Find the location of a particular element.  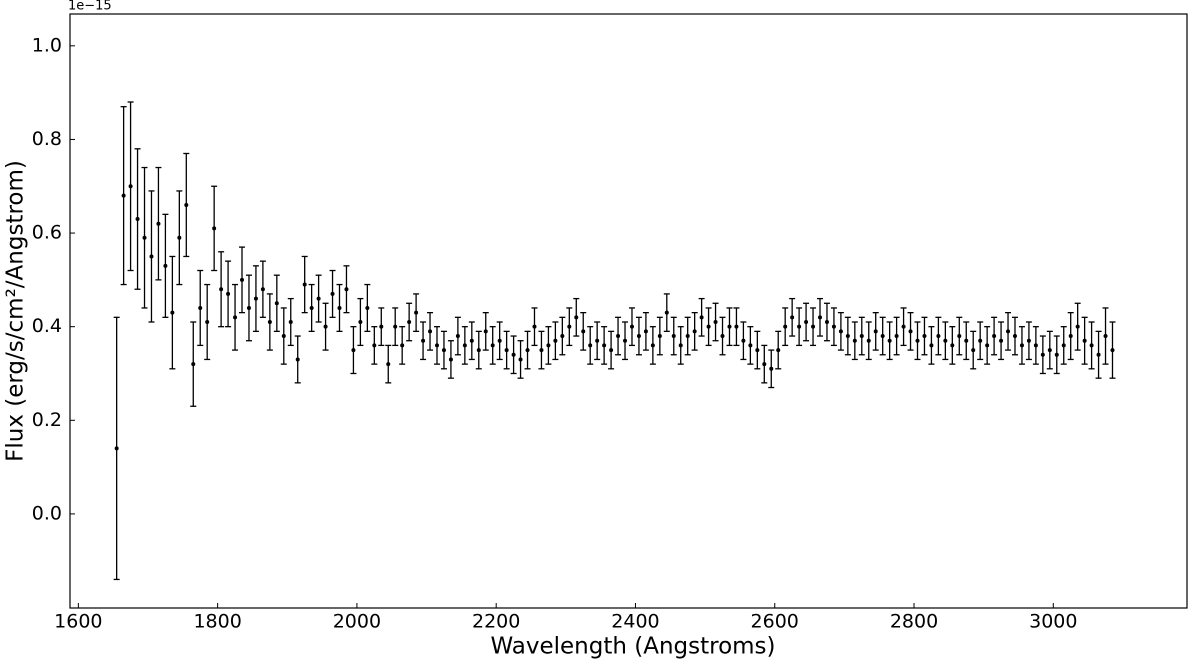

y-axis-label: Flux (erg/s/cm²/Angstrom) is located at coordinates (16, 311).